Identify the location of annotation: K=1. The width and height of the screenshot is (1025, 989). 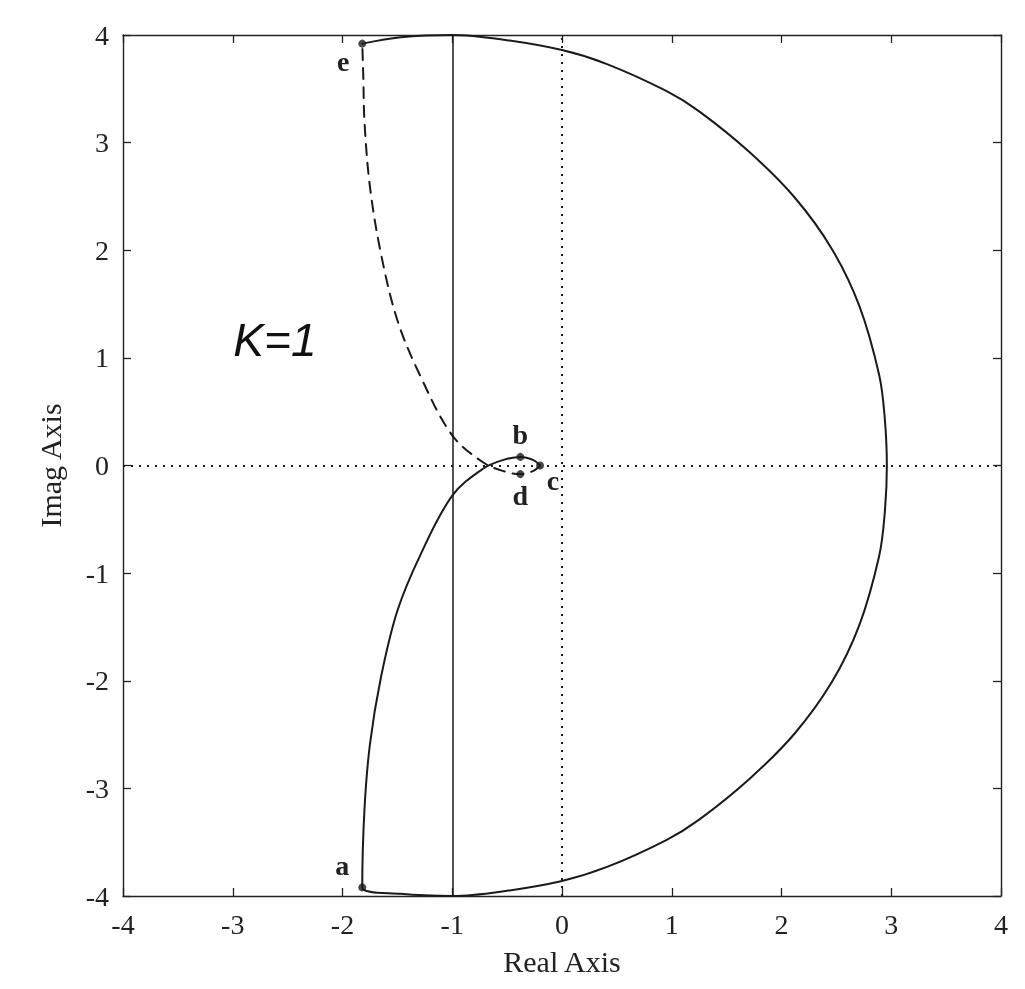
(275, 339).